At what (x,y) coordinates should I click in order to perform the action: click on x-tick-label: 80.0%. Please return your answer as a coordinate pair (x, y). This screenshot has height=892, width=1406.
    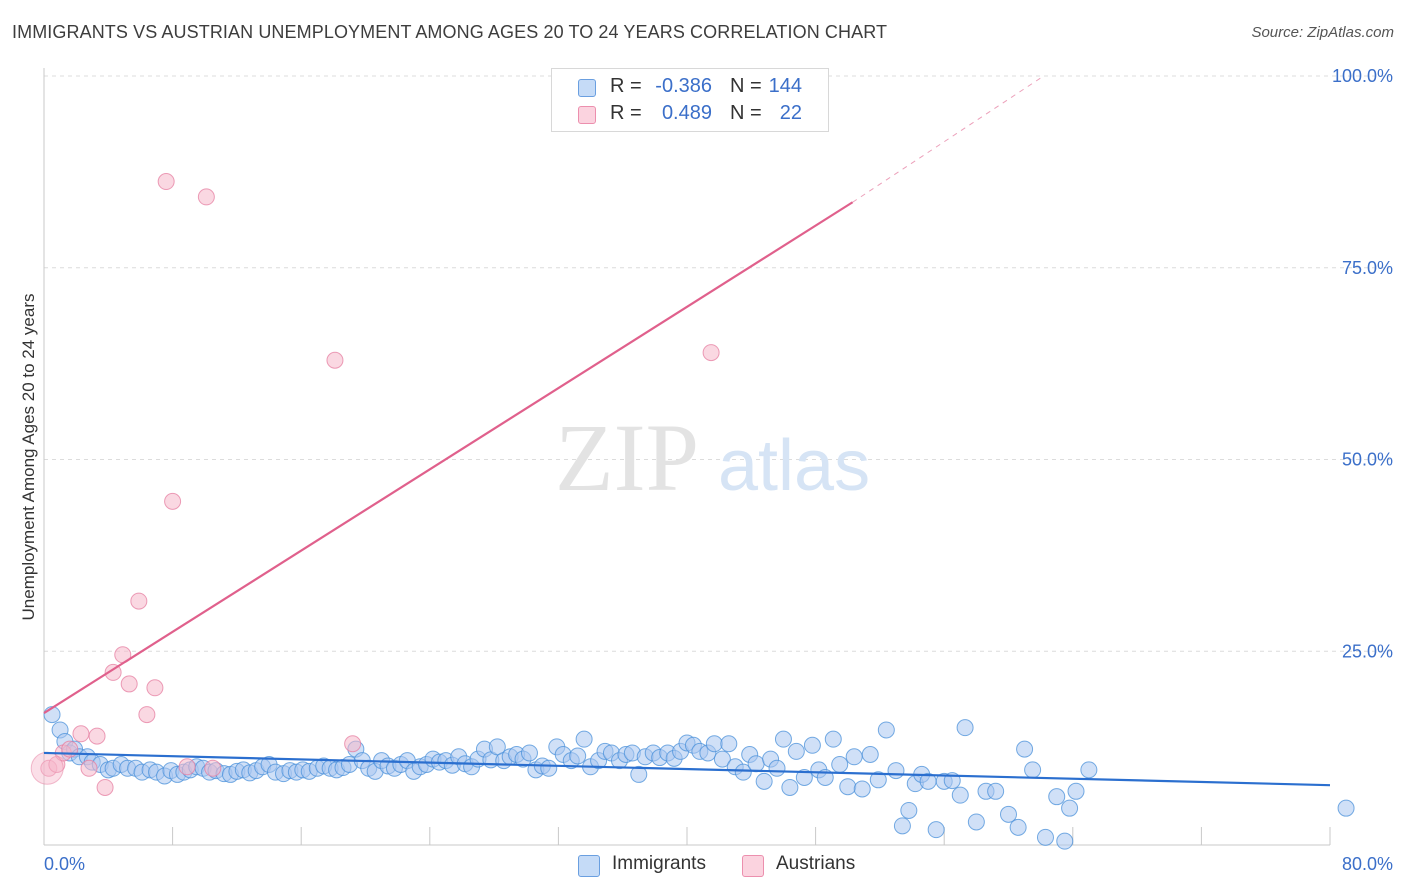
    Looking at the image, I should click on (1367, 864).